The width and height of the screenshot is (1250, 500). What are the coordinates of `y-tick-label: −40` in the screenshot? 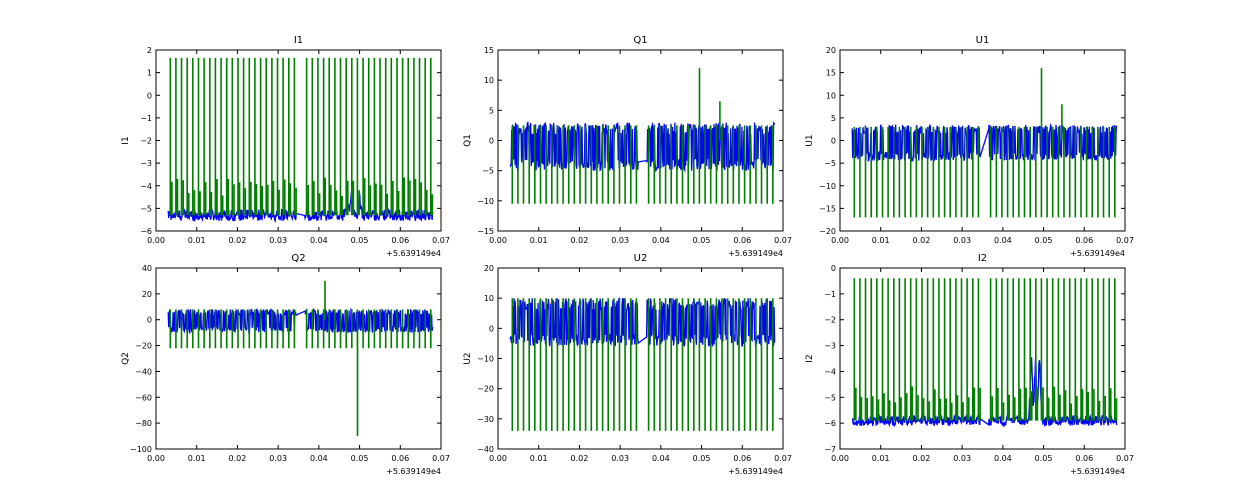 It's located at (143, 371).